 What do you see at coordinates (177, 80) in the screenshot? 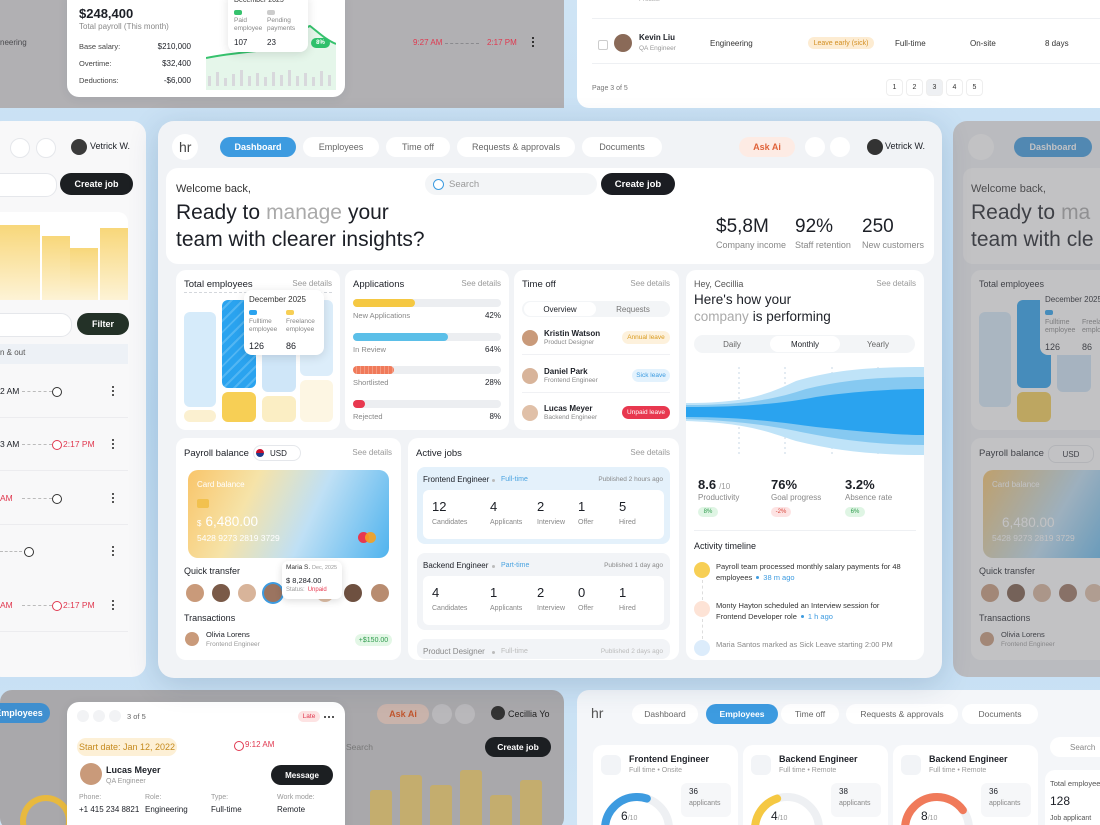
I see `amount: -$6,000` at bounding box center [177, 80].